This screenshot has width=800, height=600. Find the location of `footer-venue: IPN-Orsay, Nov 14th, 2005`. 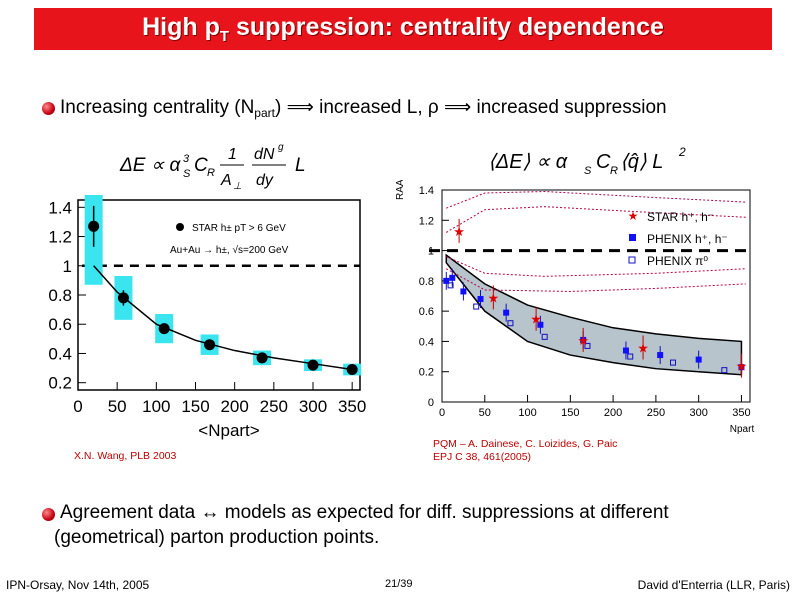

footer-venue: IPN-Orsay, Nov 14th, 2005 is located at coordinates (78, 585).